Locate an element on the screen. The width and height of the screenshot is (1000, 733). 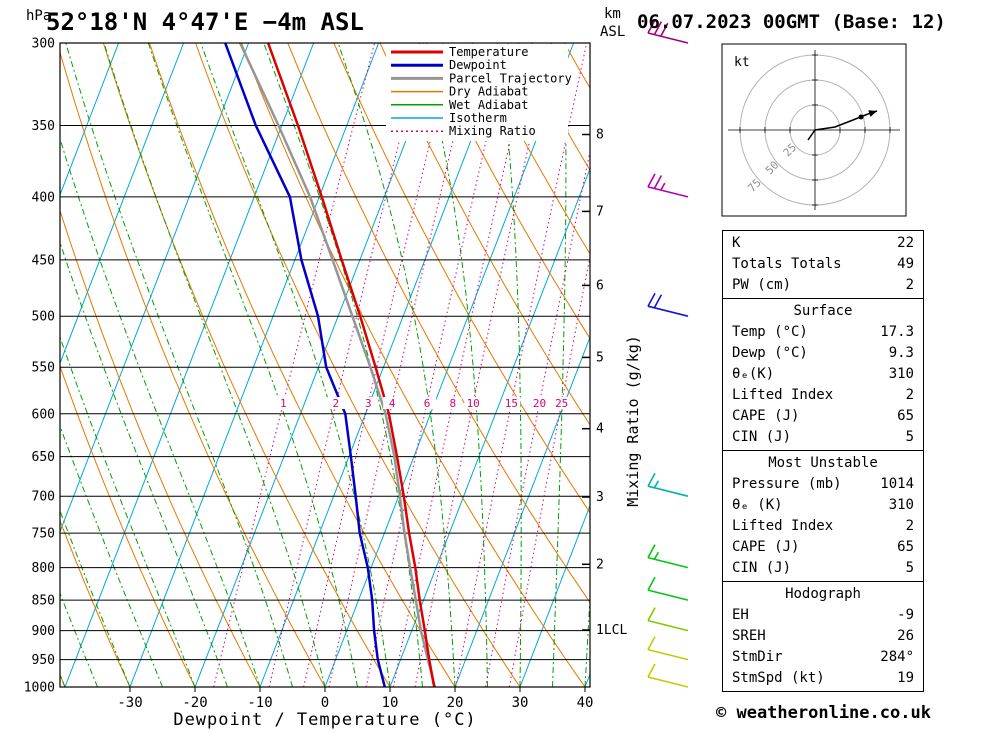
svg-text: 800 is located at coordinates (43, 568).